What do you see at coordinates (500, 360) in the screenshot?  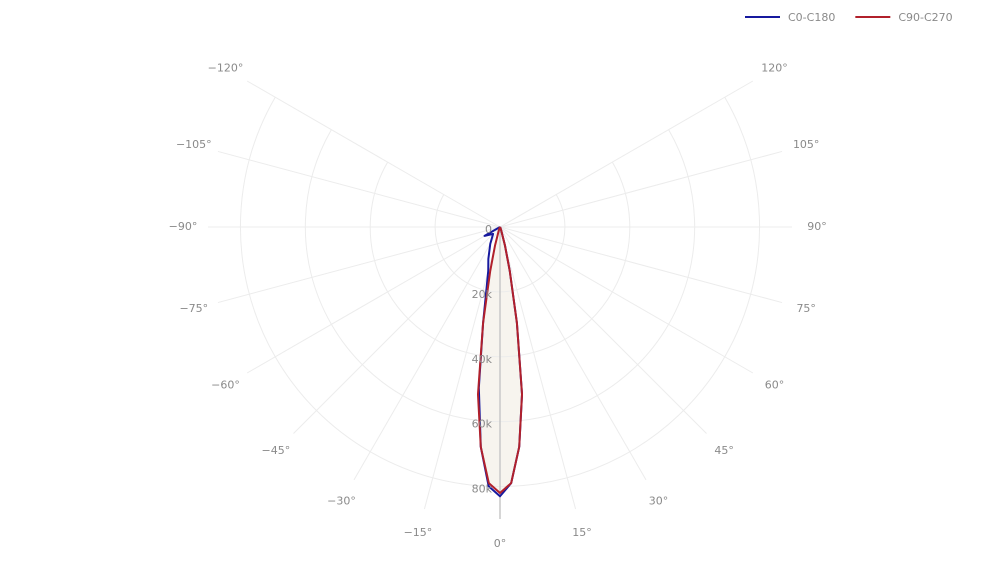 I see `series-line` at bounding box center [500, 360].